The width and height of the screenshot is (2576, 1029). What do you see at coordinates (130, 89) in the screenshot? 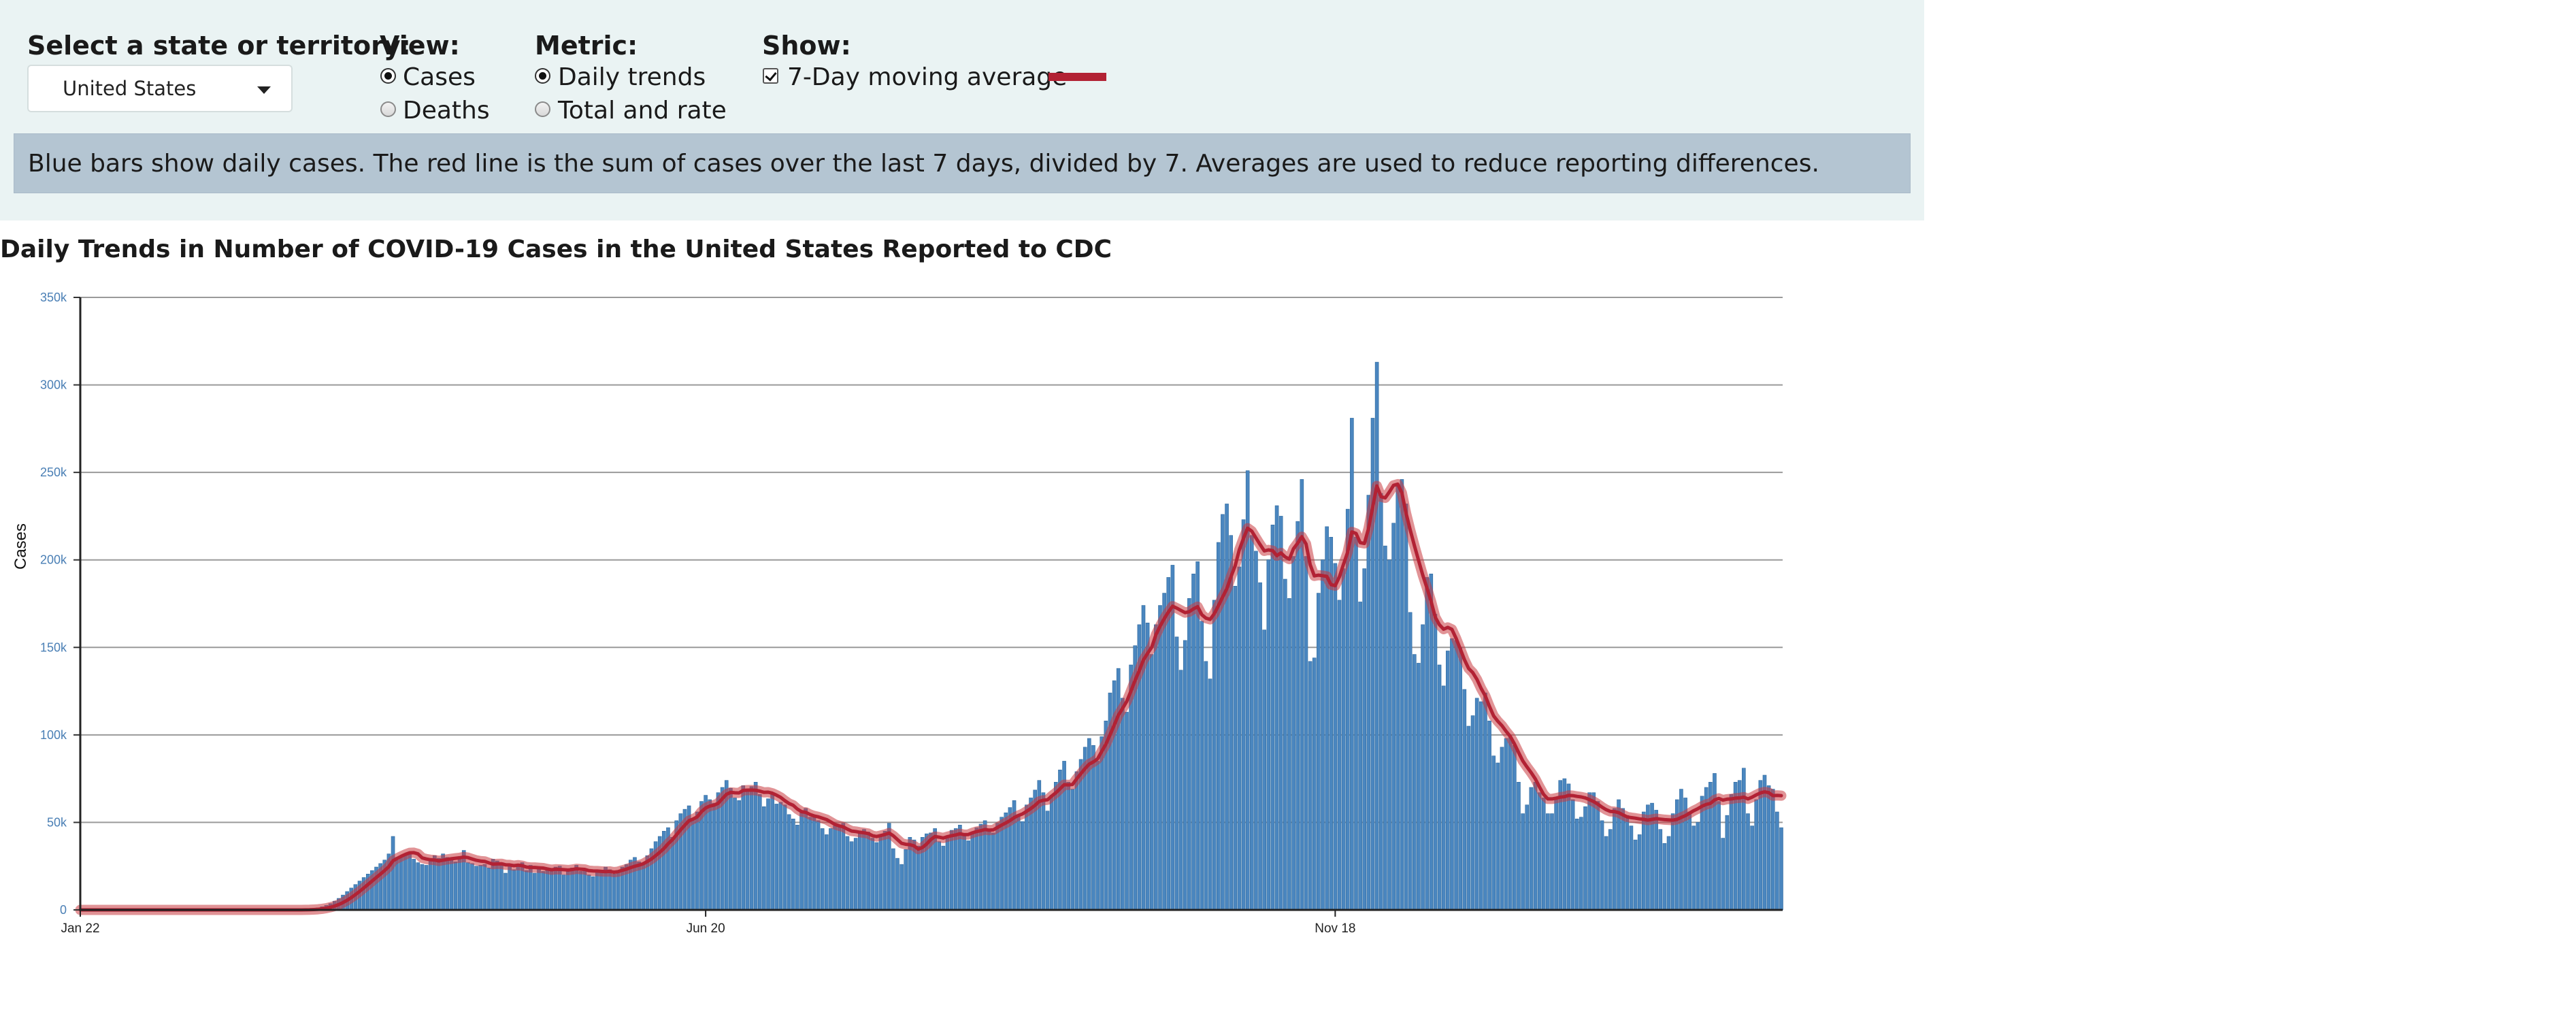
I see `state-select-value: United States` at bounding box center [130, 89].